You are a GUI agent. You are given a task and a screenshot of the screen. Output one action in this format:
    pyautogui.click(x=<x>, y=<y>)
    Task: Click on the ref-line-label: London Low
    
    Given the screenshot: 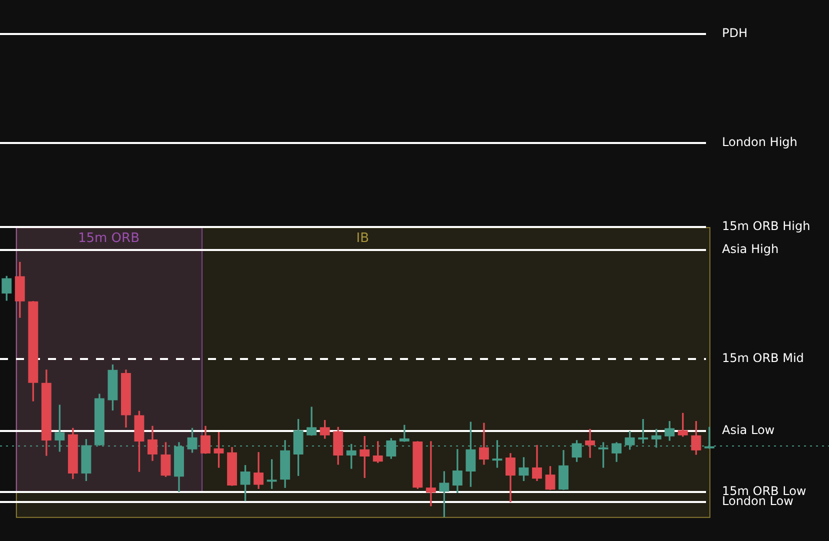 What is the action you would take?
    pyautogui.click(x=758, y=501)
    